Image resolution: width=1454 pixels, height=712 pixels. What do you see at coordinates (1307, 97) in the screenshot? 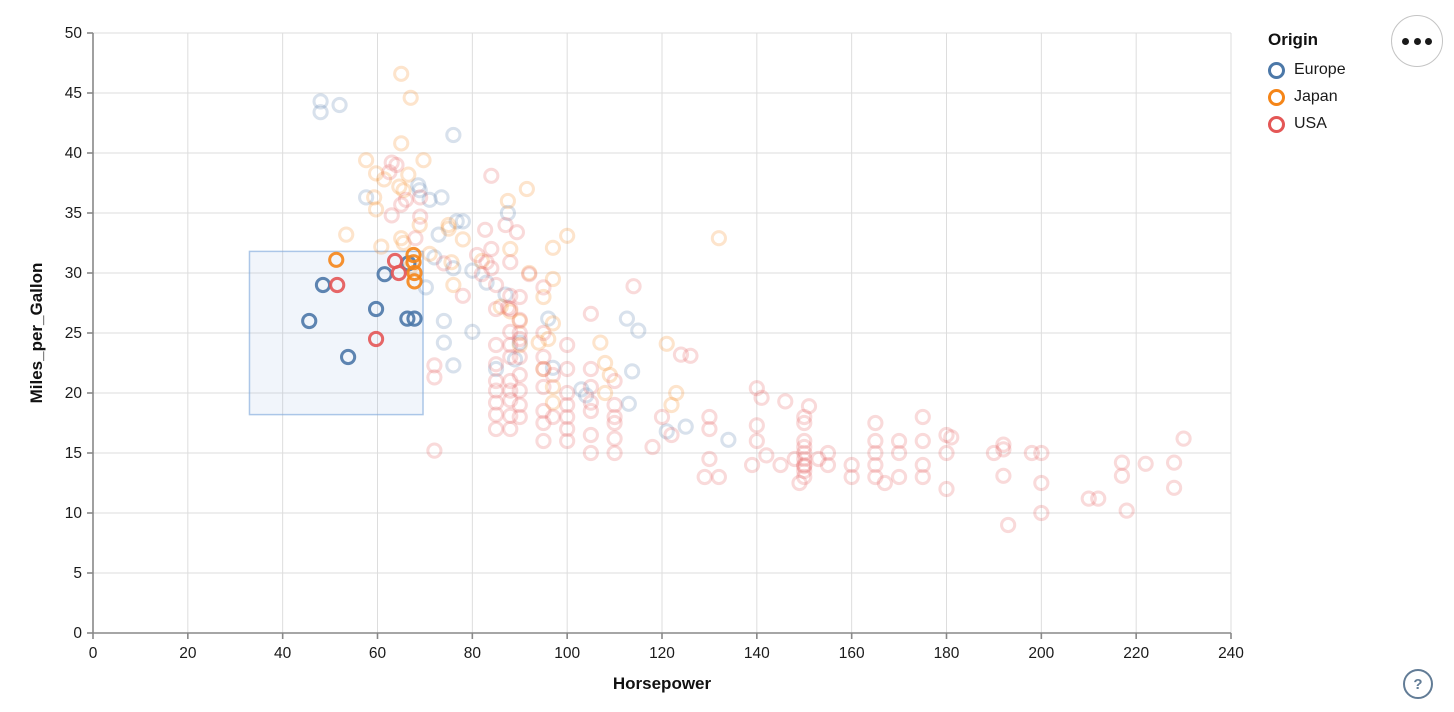
I see `legend-item-japan: Japan` at bounding box center [1307, 97].